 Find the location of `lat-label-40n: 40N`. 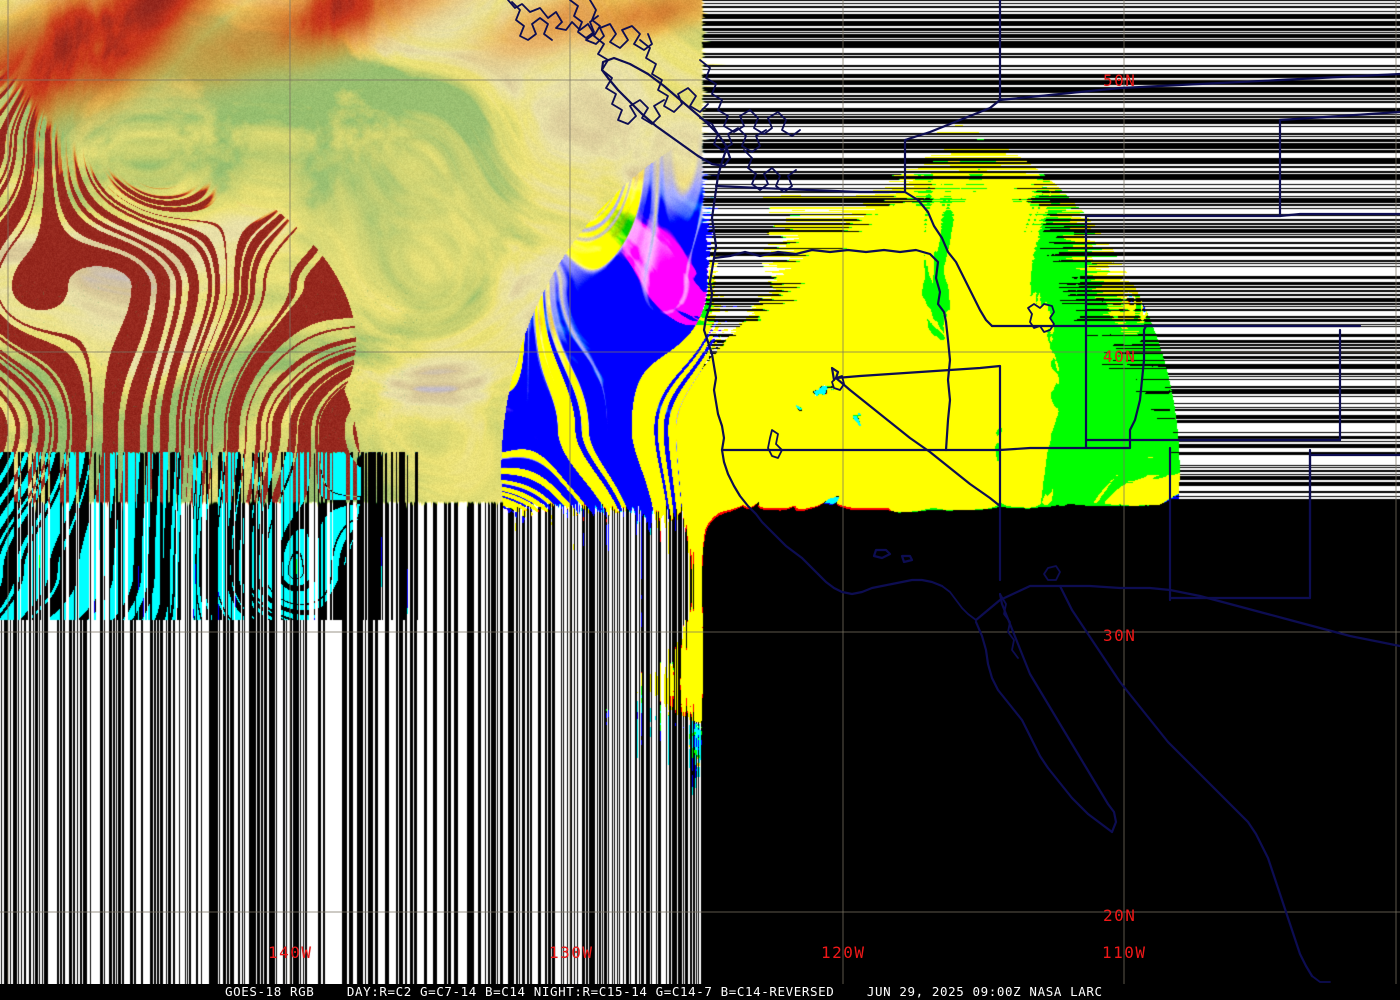

lat-label-40n: 40N is located at coordinates (1120, 356).